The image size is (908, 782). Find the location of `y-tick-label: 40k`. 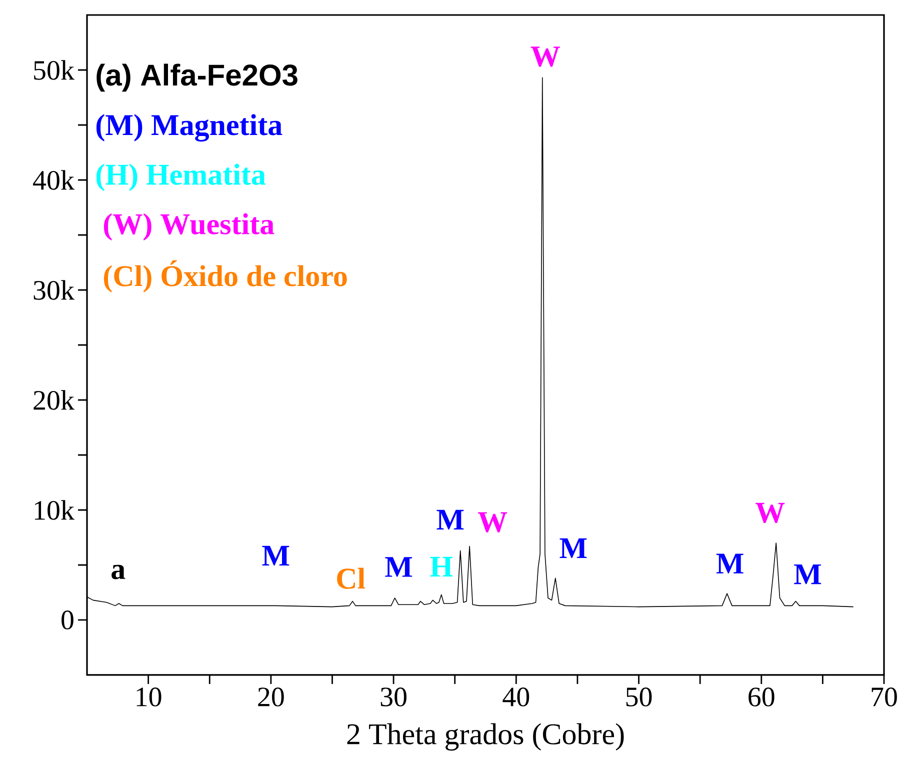

y-tick-label: 40k is located at coordinates (53, 180).